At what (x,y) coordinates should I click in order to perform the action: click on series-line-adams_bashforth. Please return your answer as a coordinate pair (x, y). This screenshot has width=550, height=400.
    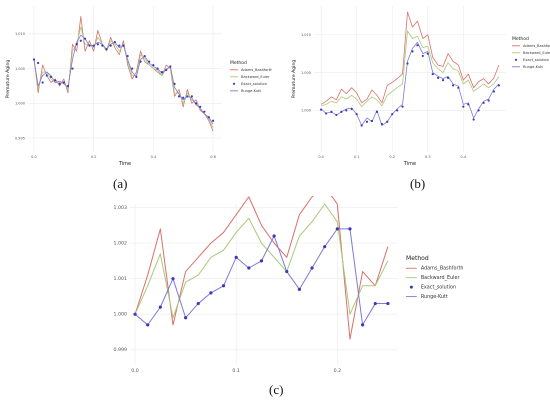
    Looking at the image, I should click on (410, 58).